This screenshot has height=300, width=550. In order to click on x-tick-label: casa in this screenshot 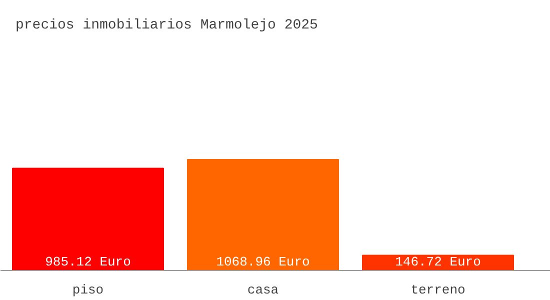, I will do `click(263, 290)`.